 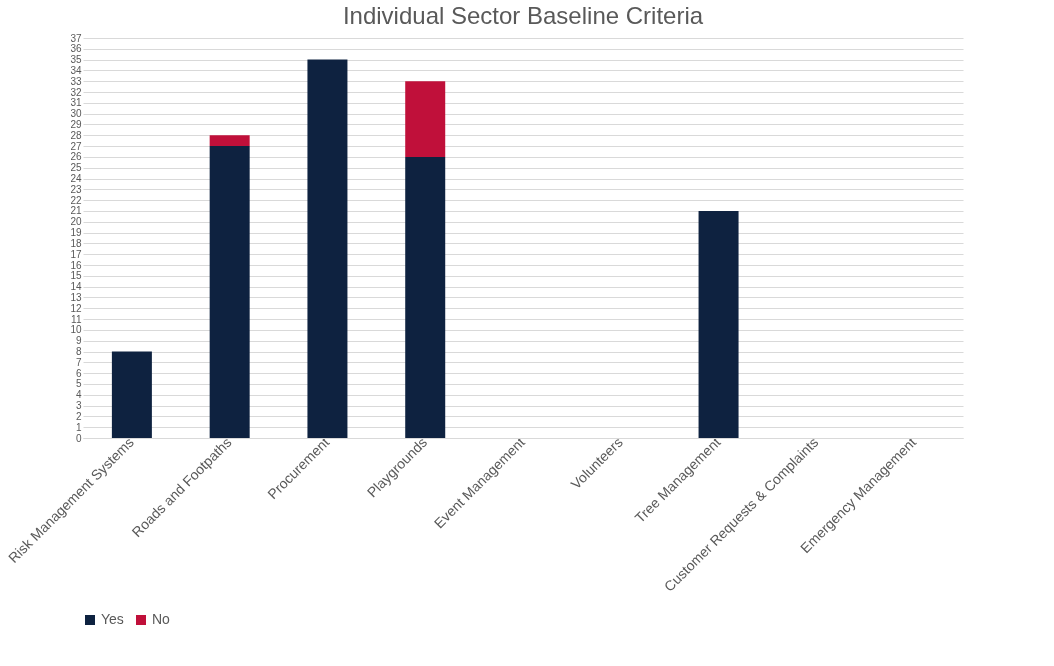 What do you see at coordinates (78, 362) in the screenshot?
I see `y-tick-label: 7` at bounding box center [78, 362].